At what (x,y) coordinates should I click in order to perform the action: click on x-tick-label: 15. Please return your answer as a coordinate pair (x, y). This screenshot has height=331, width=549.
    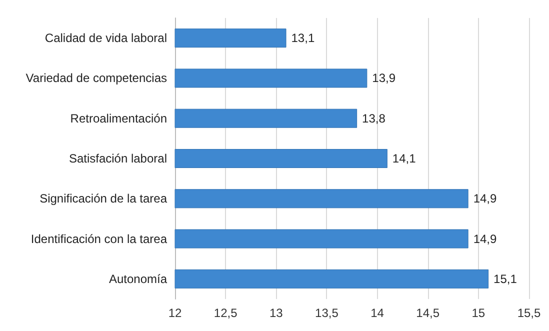
    Looking at the image, I should click on (479, 313).